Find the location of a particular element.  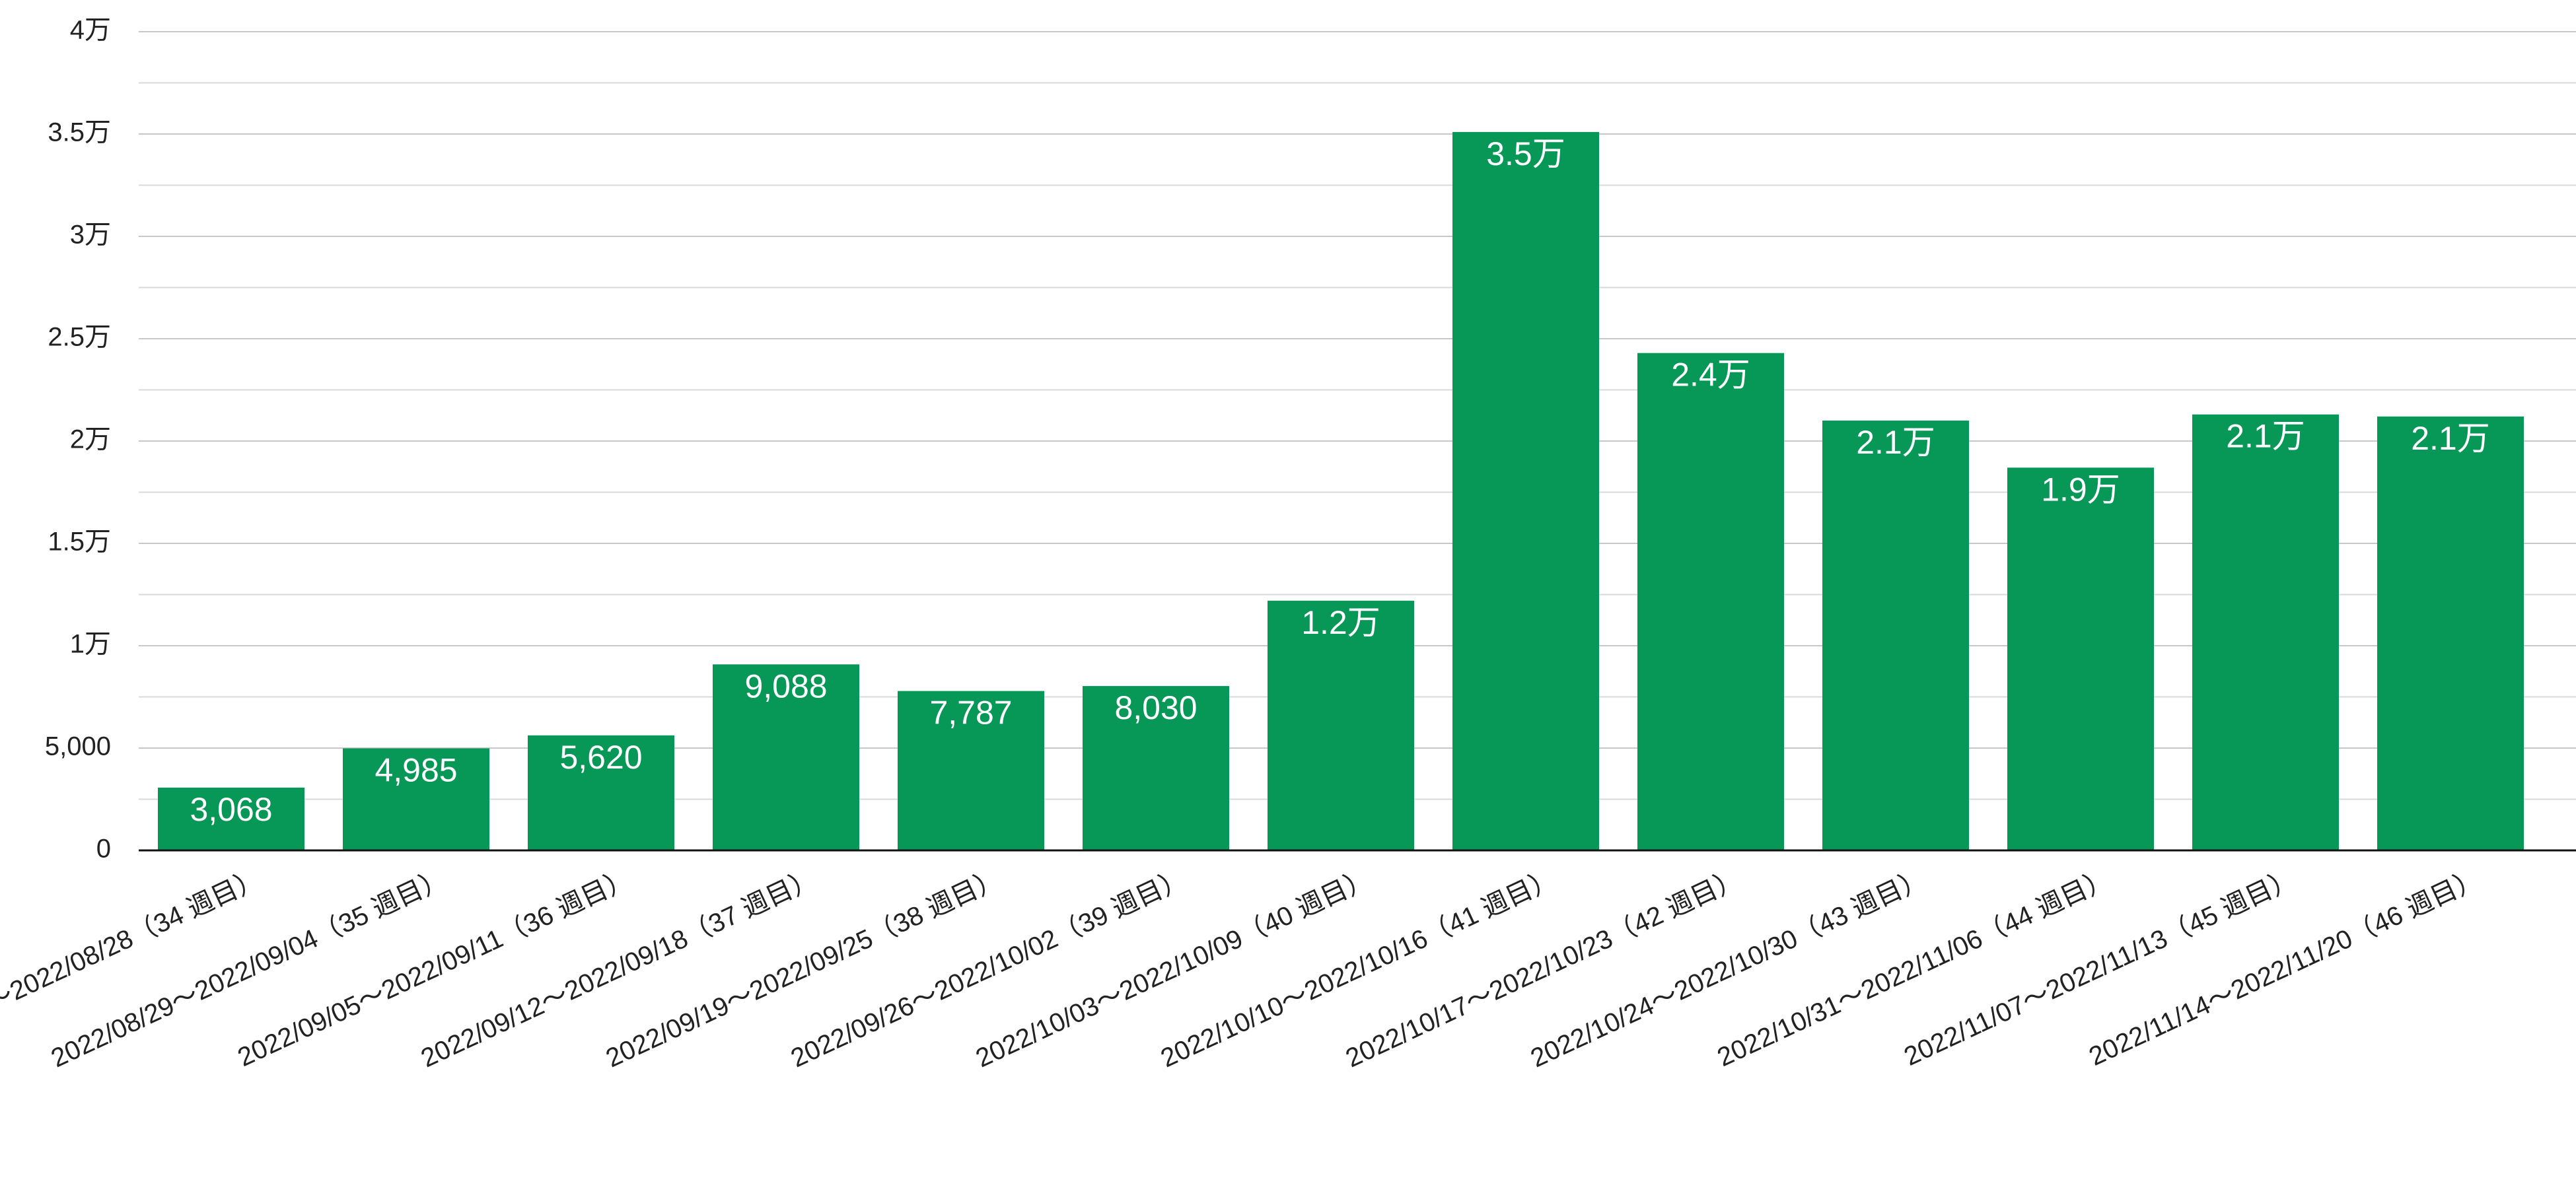

y-tick-label: 2.5万 is located at coordinates (80, 338).